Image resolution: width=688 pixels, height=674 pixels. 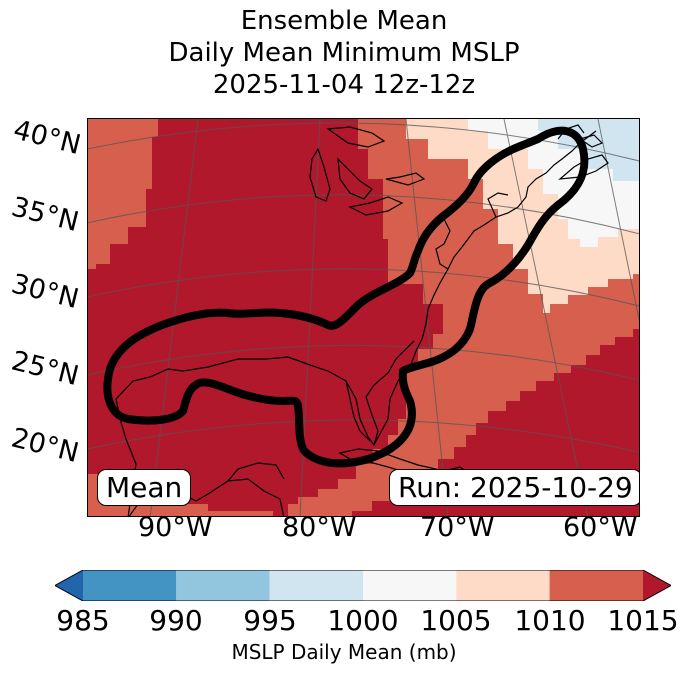 I want to click on colorbar-tick-1005: 1005, so click(x=456, y=620).